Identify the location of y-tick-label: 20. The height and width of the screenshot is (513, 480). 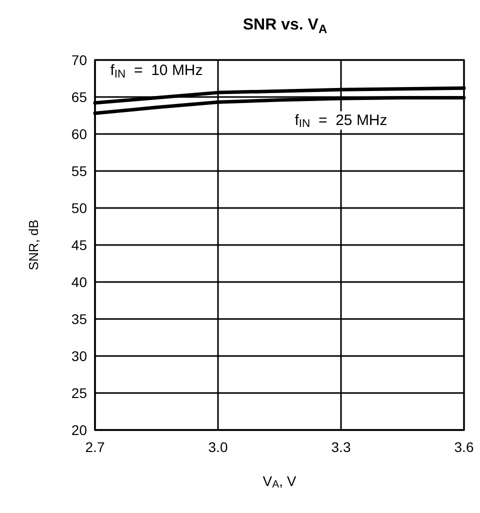
(79, 430).